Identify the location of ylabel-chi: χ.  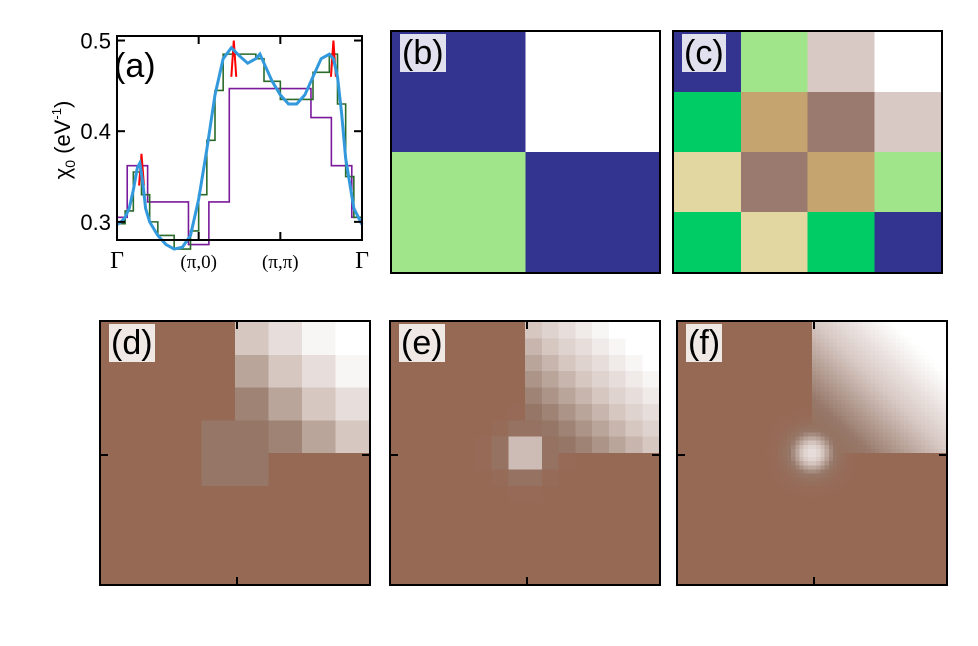
(62, 173).